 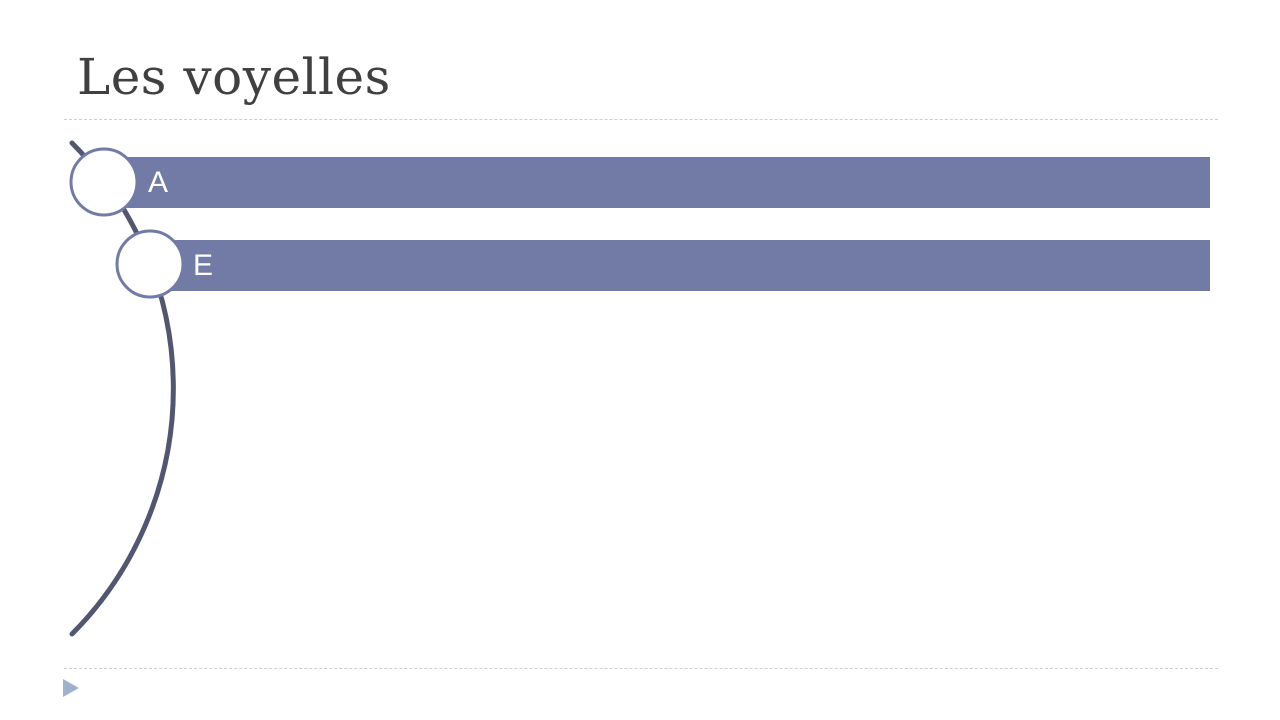 What do you see at coordinates (104, 182) in the screenshot?
I see `bullet-circle-a` at bounding box center [104, 182].